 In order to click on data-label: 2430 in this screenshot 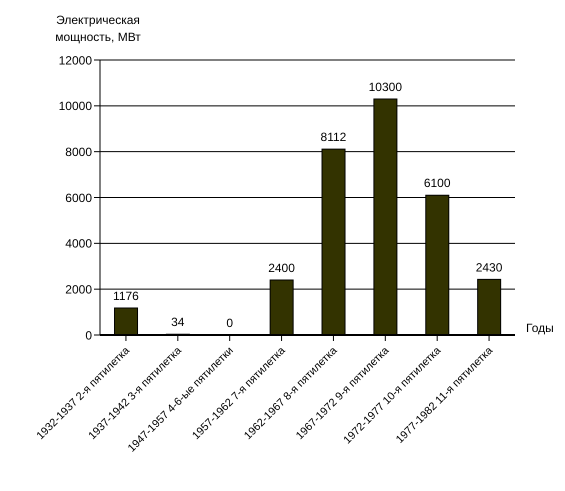, I will do `click(489, 267)`.